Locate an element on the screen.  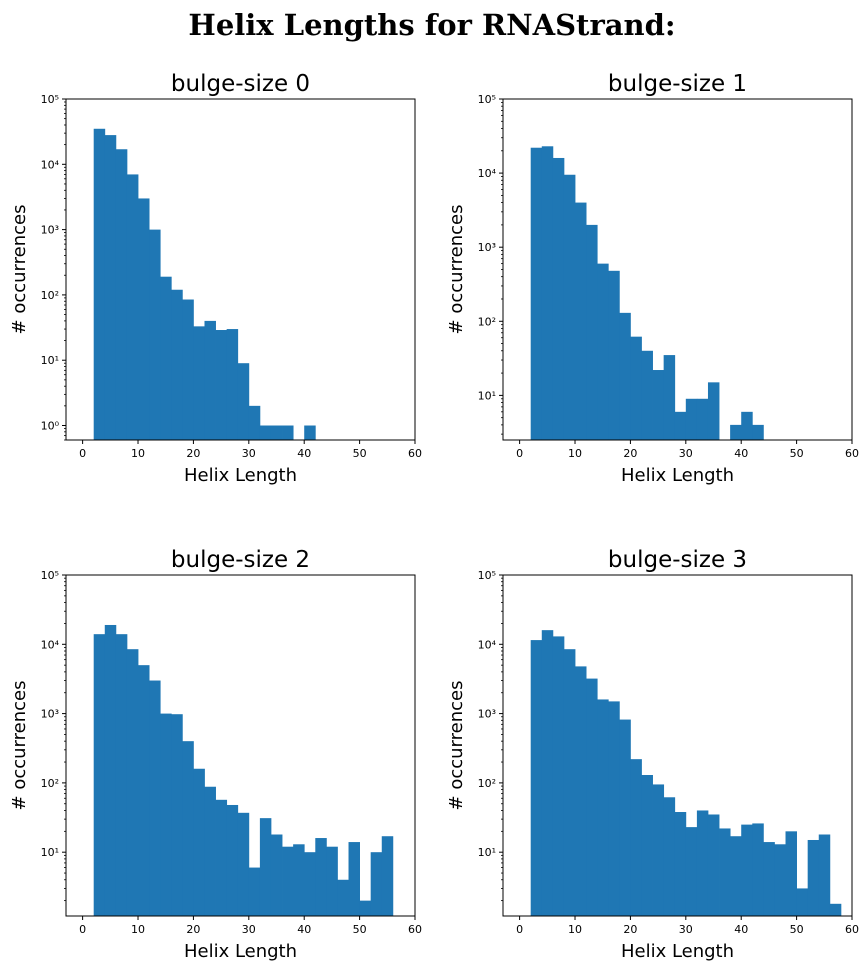
y-tick-label: 10⁵ is located at coordinates (487, 575).